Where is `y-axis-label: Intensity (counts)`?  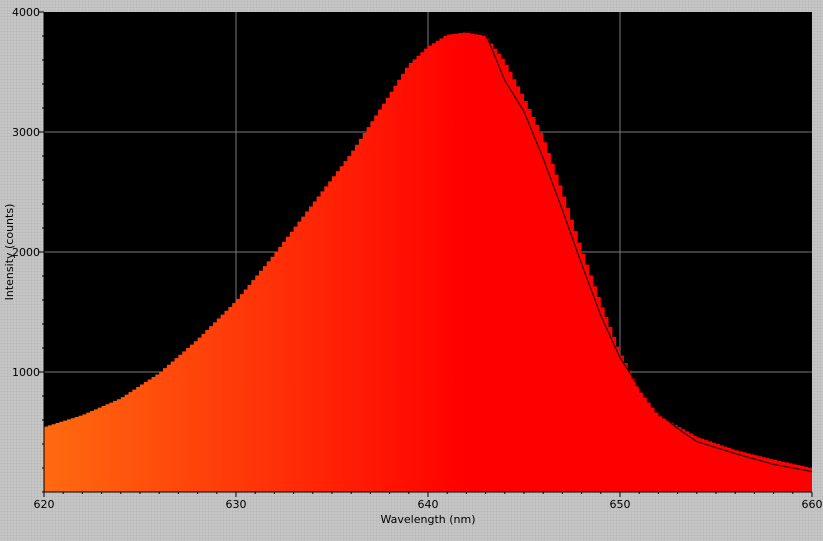 y-axis-label: Intensity (counts) is located at coordinates (9, 252).